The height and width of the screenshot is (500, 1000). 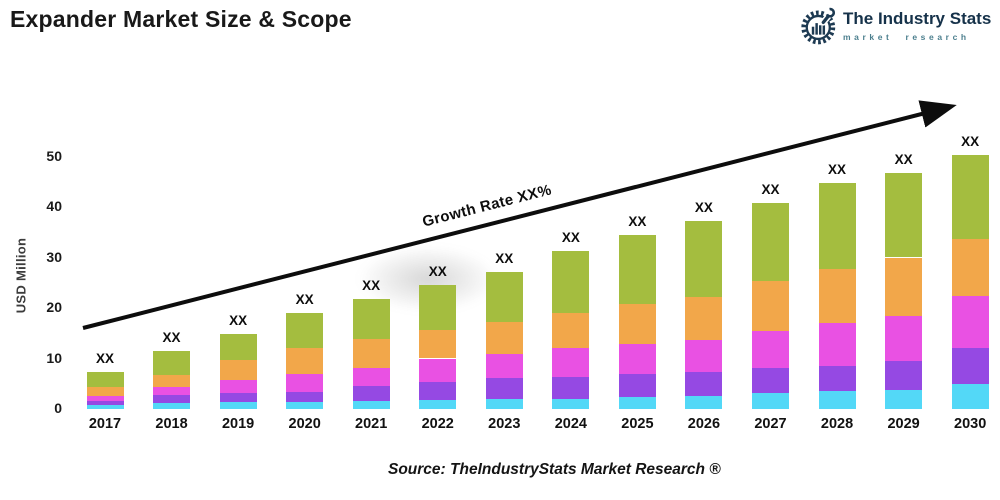 I want to click on y-tick-label: 10, so click(x=54, y=357).